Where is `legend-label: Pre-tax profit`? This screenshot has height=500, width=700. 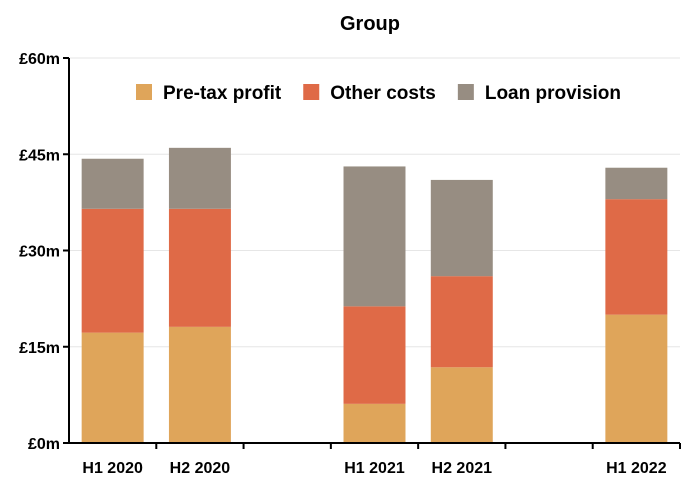 legend-label: Pre-tax profit is located at coordinates (222, 93).